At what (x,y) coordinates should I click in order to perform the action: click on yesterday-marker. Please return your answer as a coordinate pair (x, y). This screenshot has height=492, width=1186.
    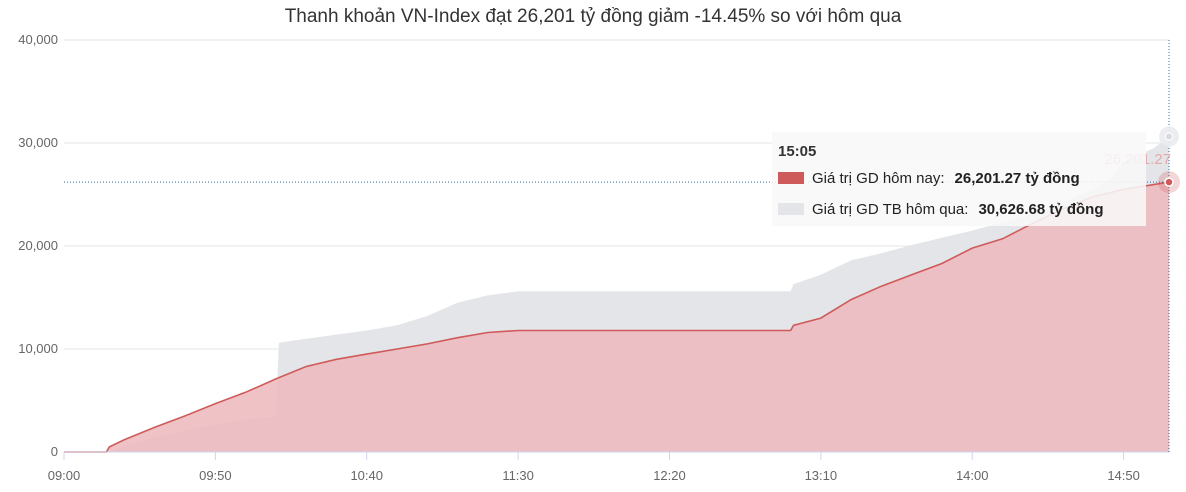
    Looking at the image, I should click on (1169, 136).